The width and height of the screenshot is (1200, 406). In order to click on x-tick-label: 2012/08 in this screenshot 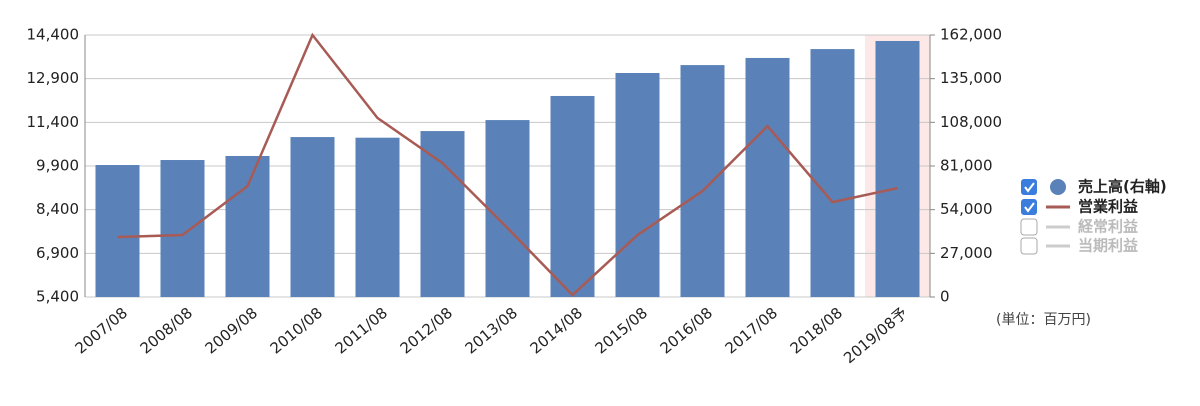, I will do `click(426, 331)`.